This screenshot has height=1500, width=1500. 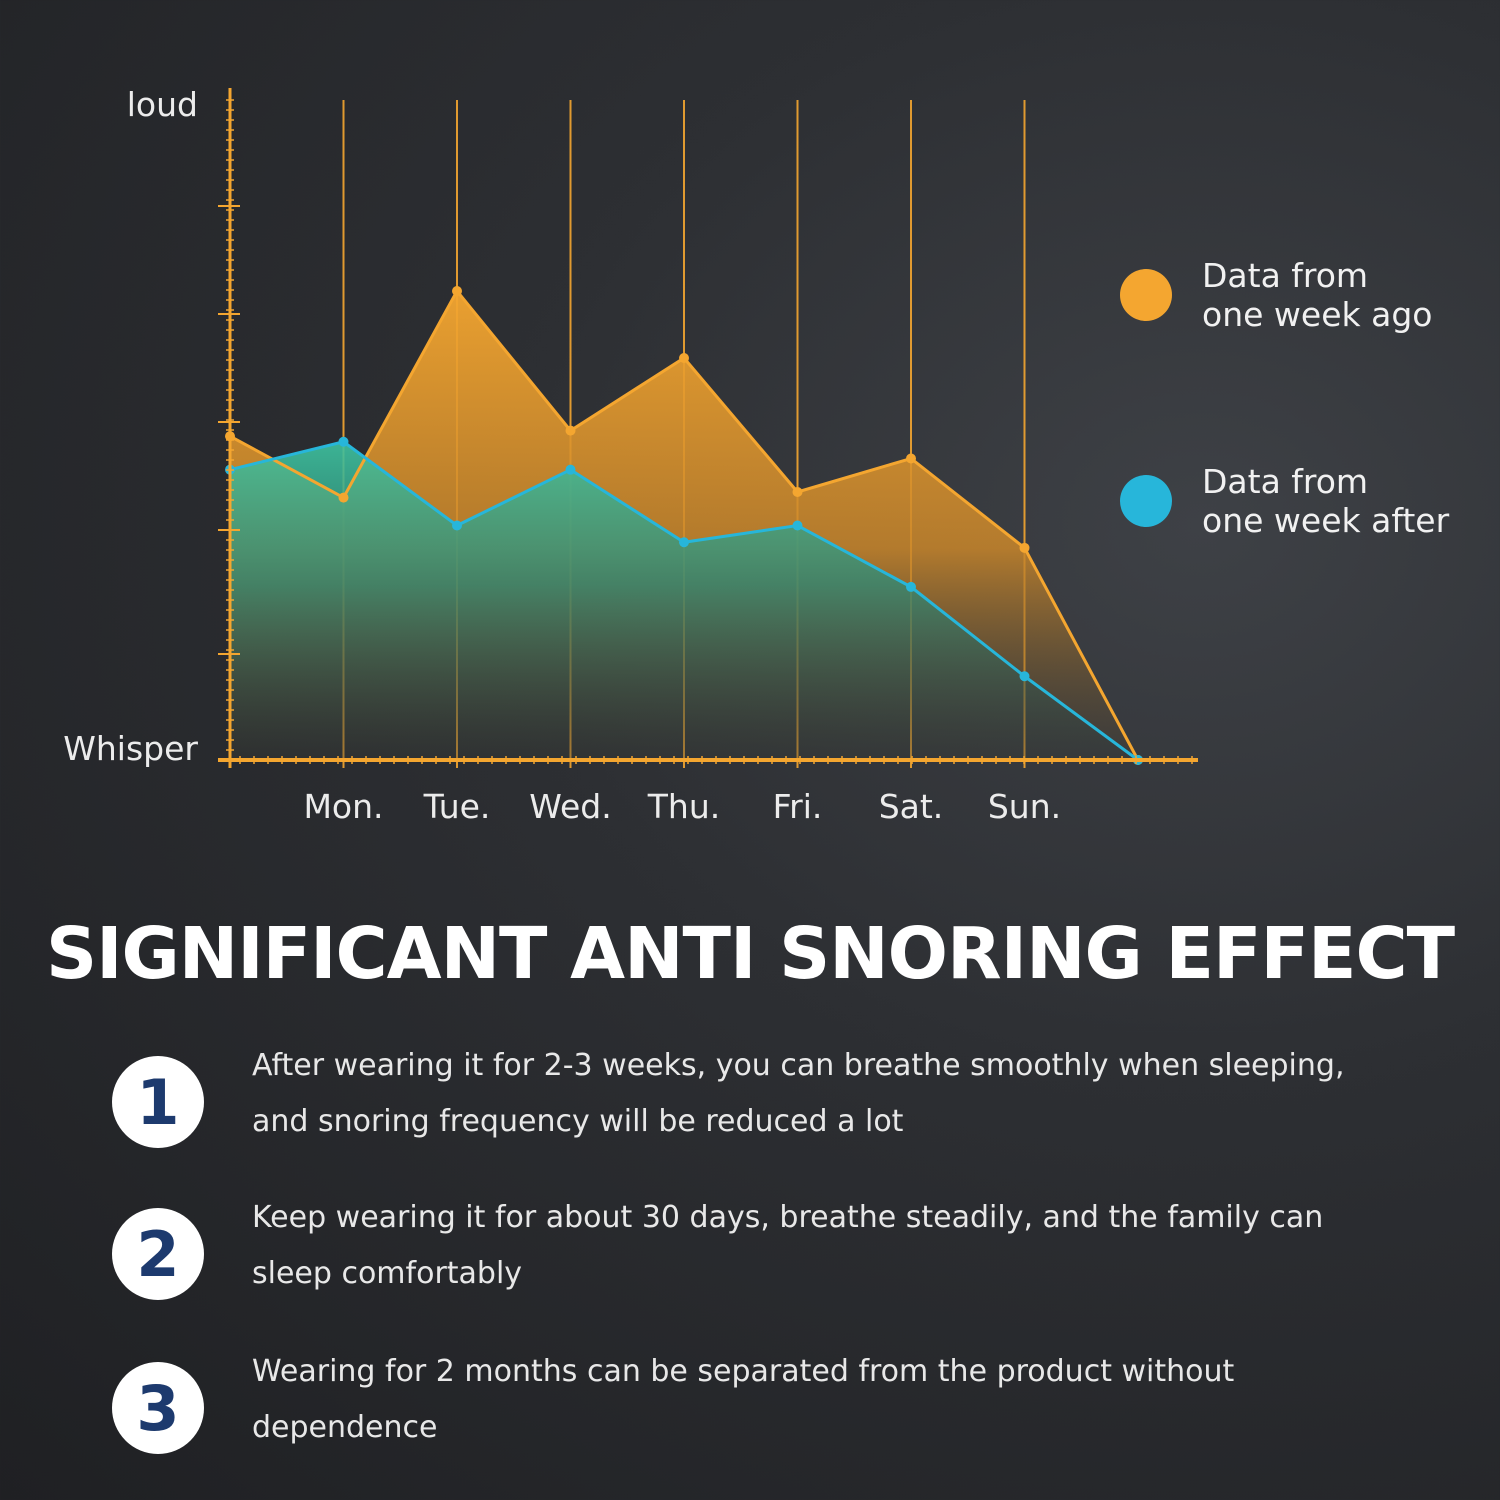 What do you see at coordinates (158, 1254) in the screenshot?
I see `step-number-badge: 2` at bounding box center [158, 1254].